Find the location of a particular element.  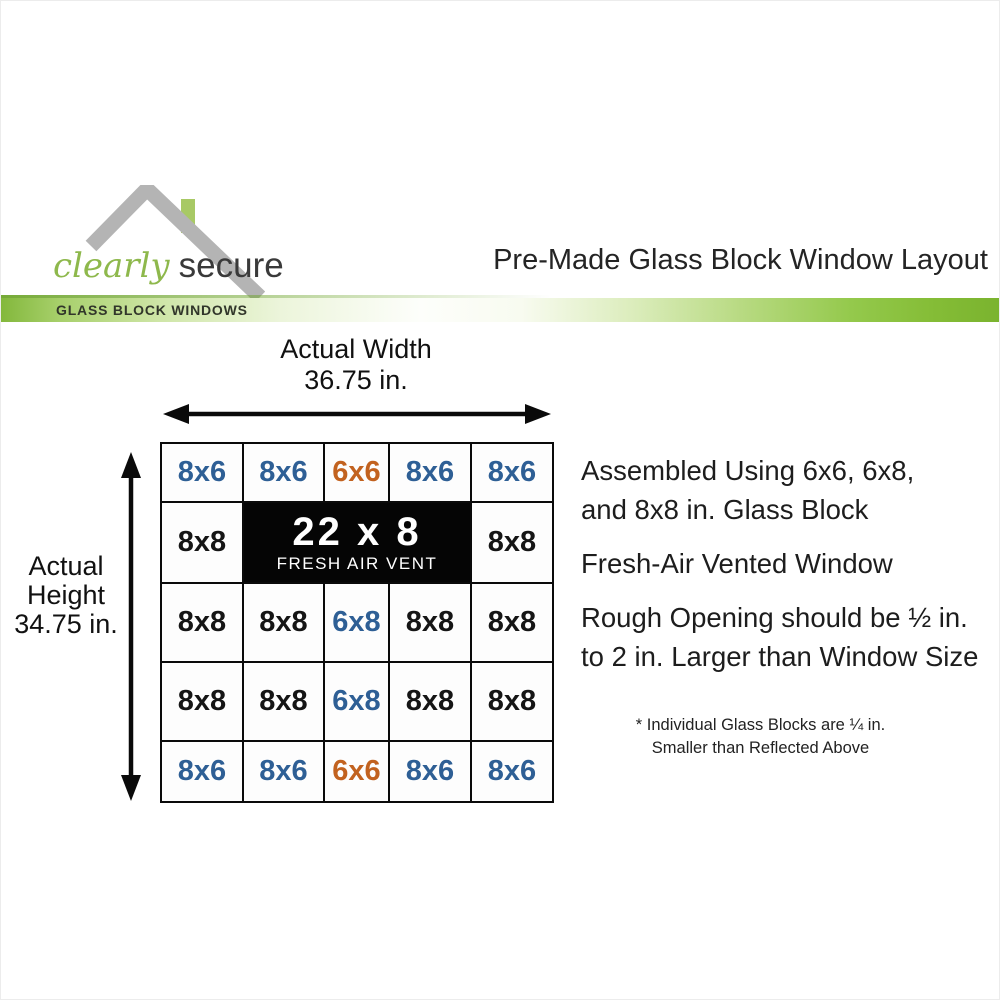

height-dimension-label: Actual Height 34.75 in. is located at coordinates (66, 595).